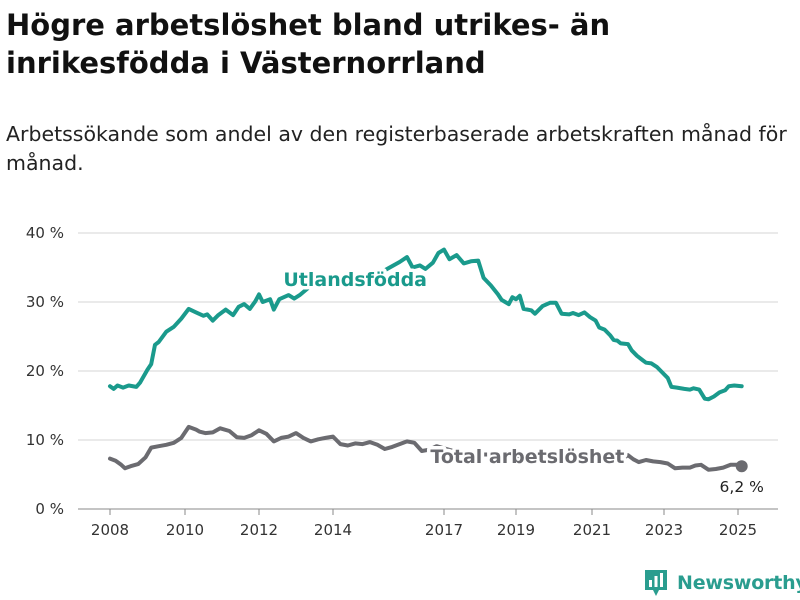 The width and height of the screenshot is (800, 600). What do you see at coordinates (444, 530) in the screenshot?
I see `x-tick-label: 2017` at bounding box center [444, 530].